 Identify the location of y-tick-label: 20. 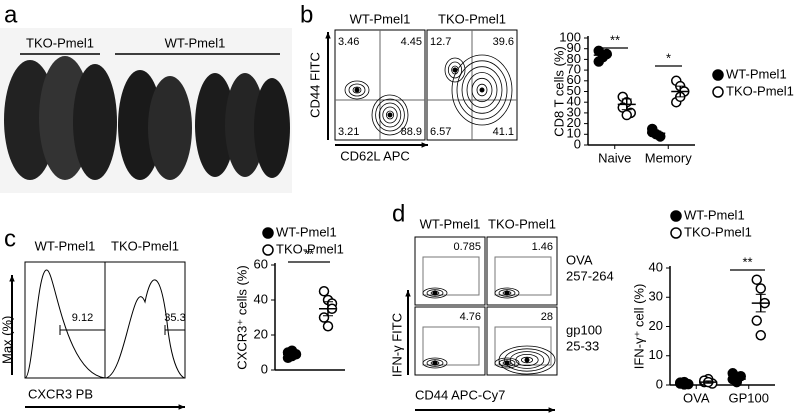
(656, 325).